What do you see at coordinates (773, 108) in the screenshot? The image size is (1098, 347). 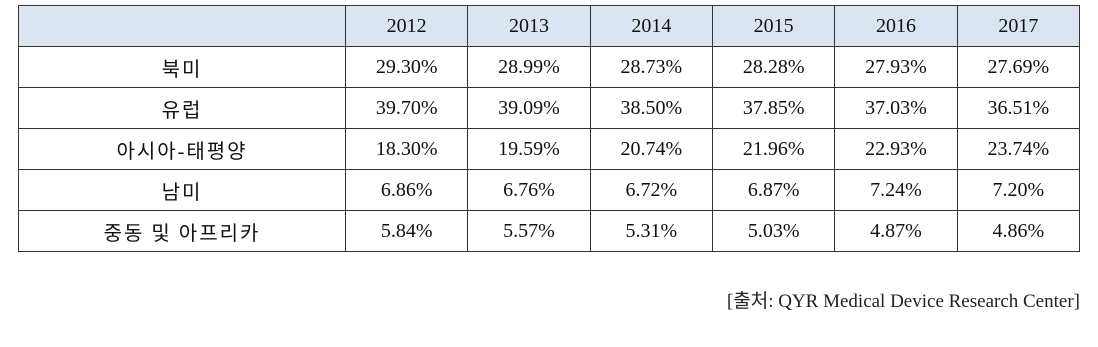 I see `table-cell: 37.85%` at bounding box center [773, 108].